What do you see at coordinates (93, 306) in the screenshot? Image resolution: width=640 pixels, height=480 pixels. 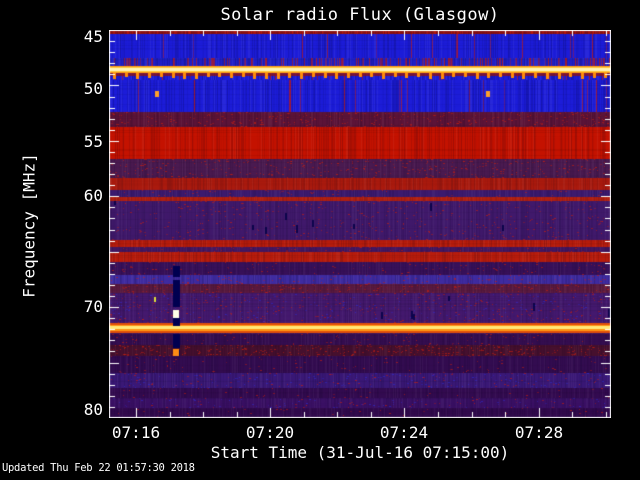 I see `y-tick-label: 70` at bounding box center [93, 306].